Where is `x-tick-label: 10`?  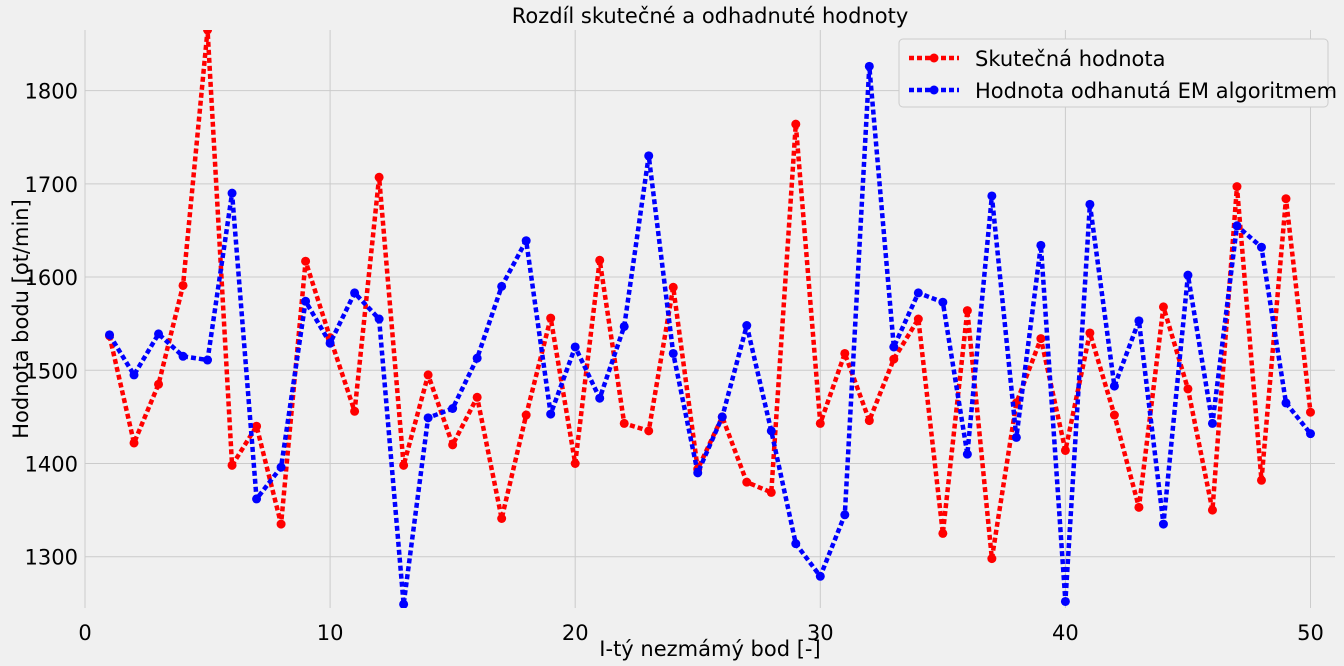 x-tick-label: 10 is located at coordinates (330, 633).